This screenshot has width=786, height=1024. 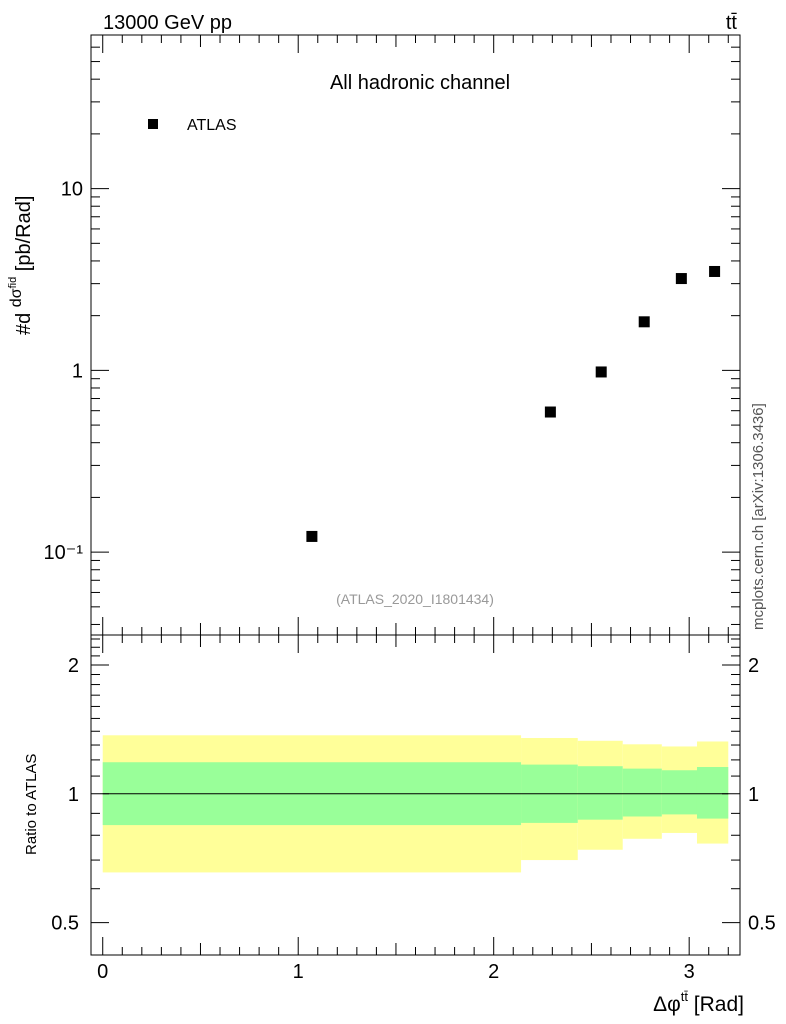 What do you see at coordinates (415, 599) in the screenshot?
I see `analysis-label: (ATLAS_2020_I1801434)` at bounding box center [415, 599].